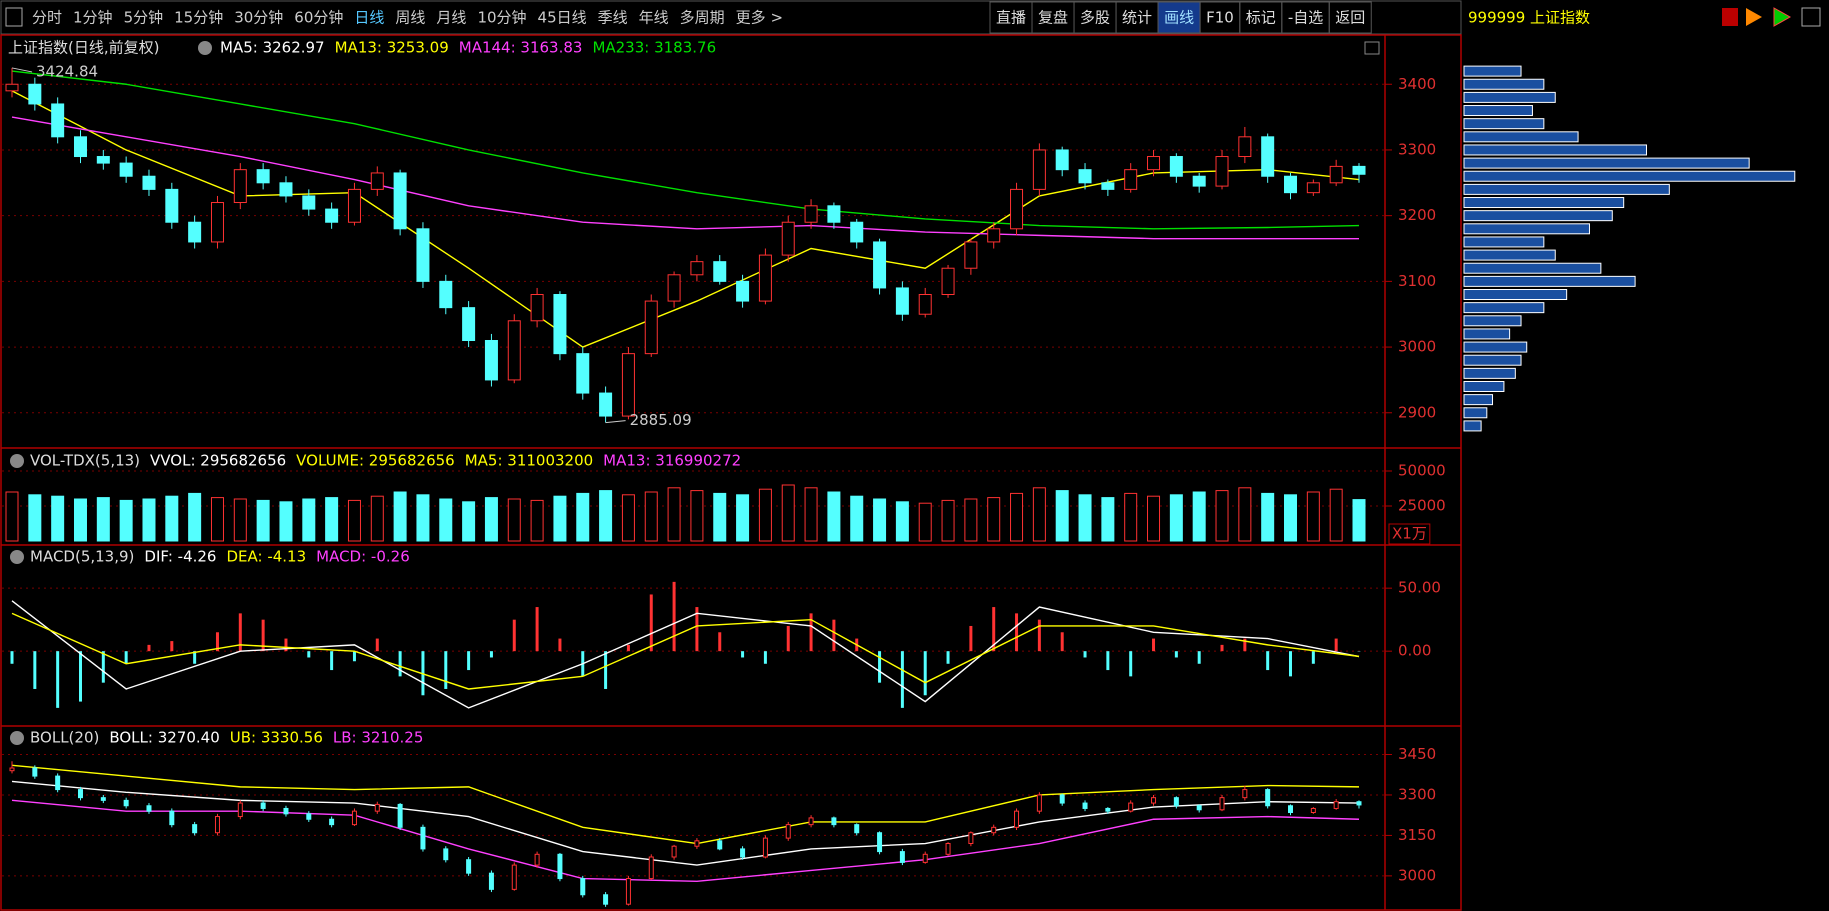 Image resolution: width=1829 pixels, height=911 pixels. What do you see at coordinates (451, 18) in the screenshot?
I see `period-tab: 月线` at bounding box center [451, 18].